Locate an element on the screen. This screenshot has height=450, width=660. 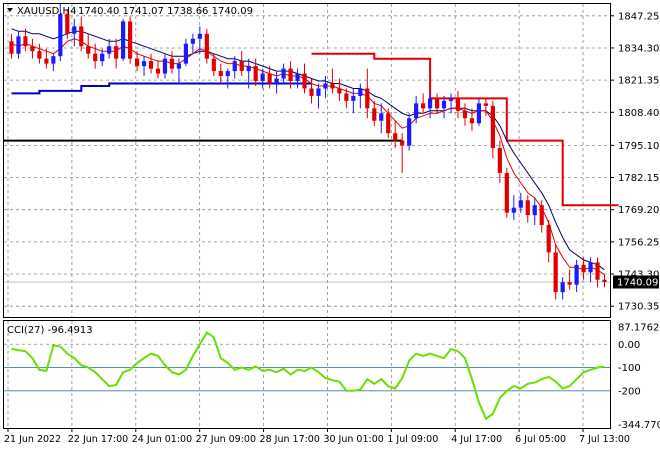
cci-tick-label: 0.00 is located at coordinates (629, 345).